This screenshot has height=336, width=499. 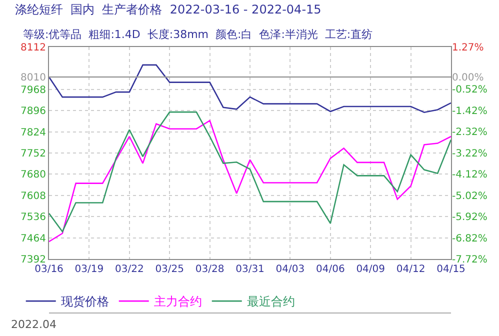 I want to click on y2-tick-label: -4.12%, so click(x=470, y=175).